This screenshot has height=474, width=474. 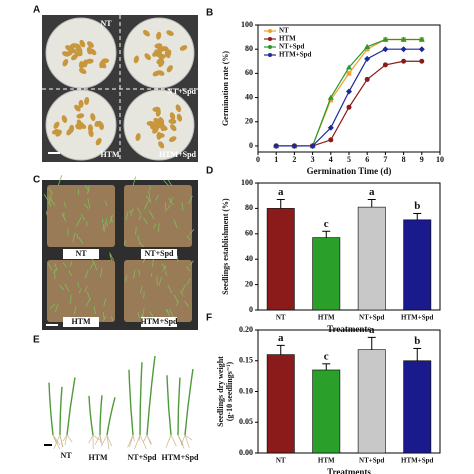 What do you see at coordinates (326, 318) in the screenshot?
I see `x-tick-label: HTM` at bounding box center [326, 318].